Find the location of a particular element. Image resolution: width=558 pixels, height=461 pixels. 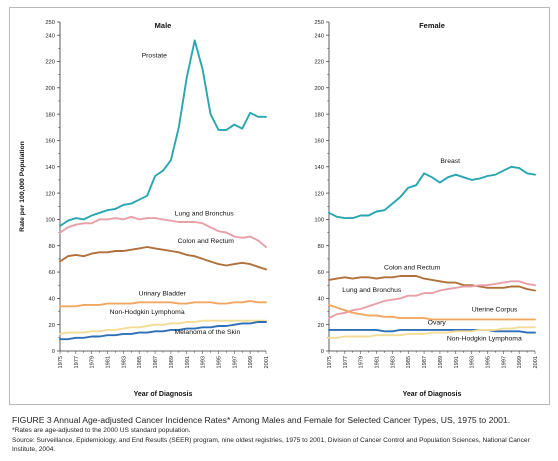

series-label-urinary-bladder: Urinary Bladder is located at coordinates (163, 294).